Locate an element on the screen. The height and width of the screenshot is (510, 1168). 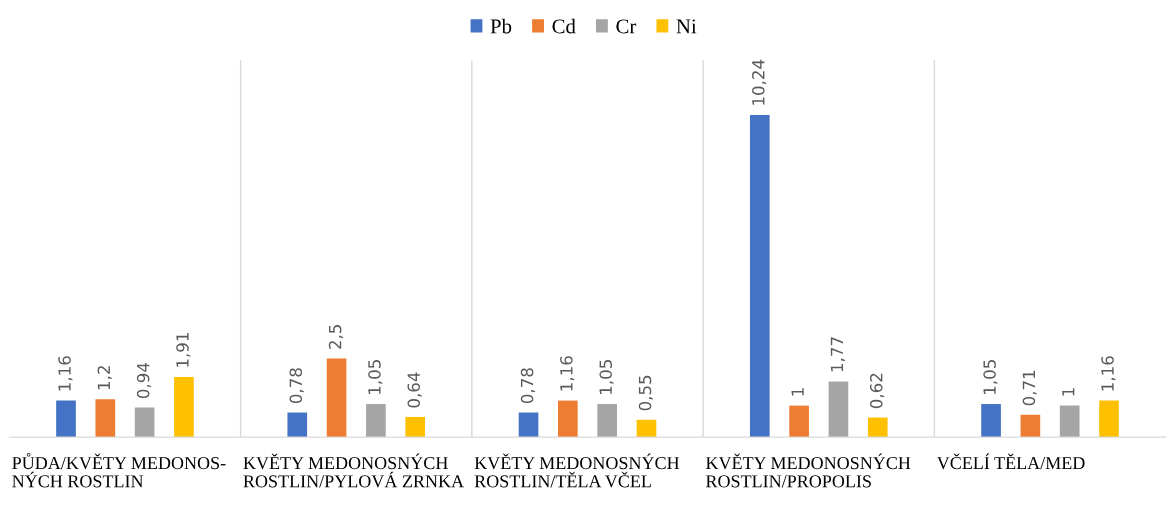
x-tick-label: KVĚTY MEDONOSNÝCH ROSTLIN/TĚLA VČEL is located at coordinates (577, 470).